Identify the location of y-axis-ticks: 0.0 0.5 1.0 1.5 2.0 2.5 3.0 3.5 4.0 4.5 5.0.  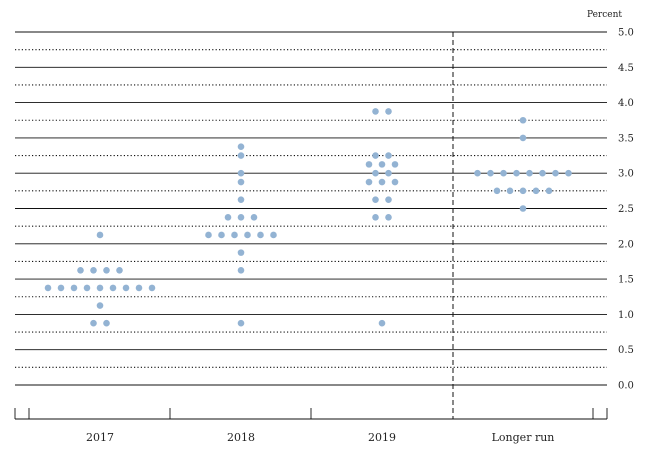
(626, 210).